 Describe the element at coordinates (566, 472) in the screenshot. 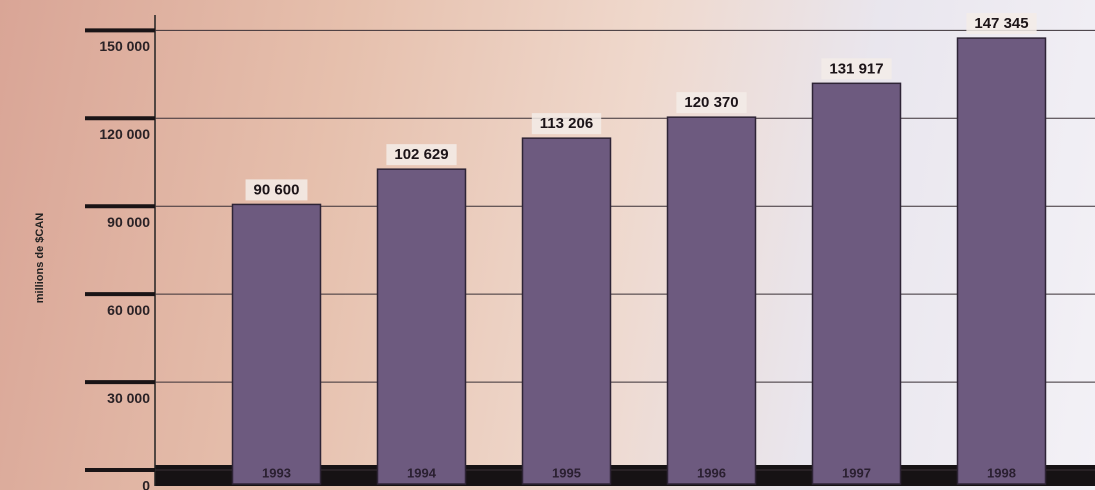

I see `x-tick-label: 1995` at that location.